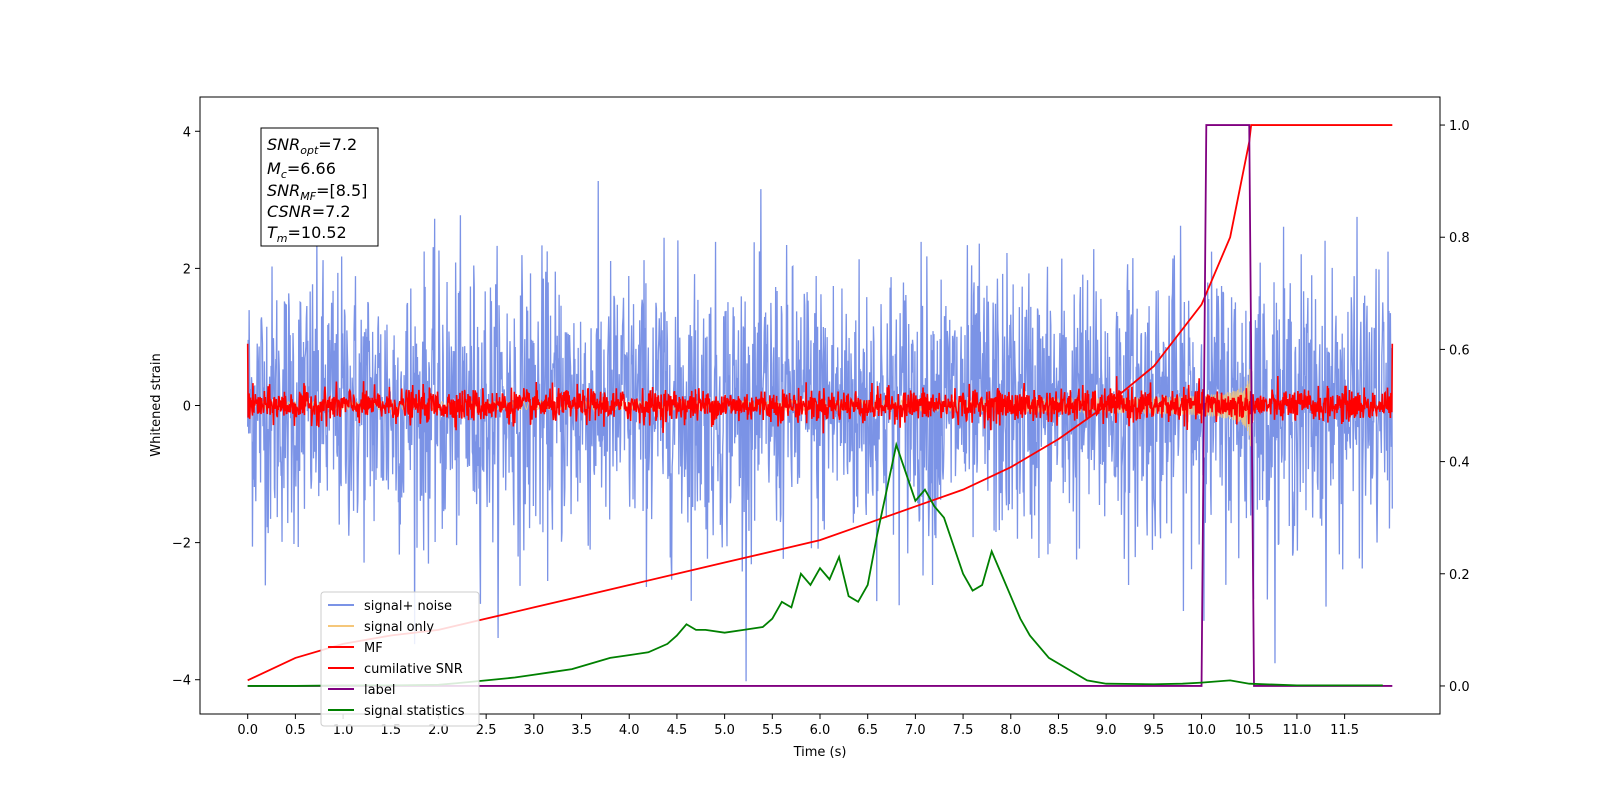  I want to click on y-tick-label: −2, so click(181, 544).